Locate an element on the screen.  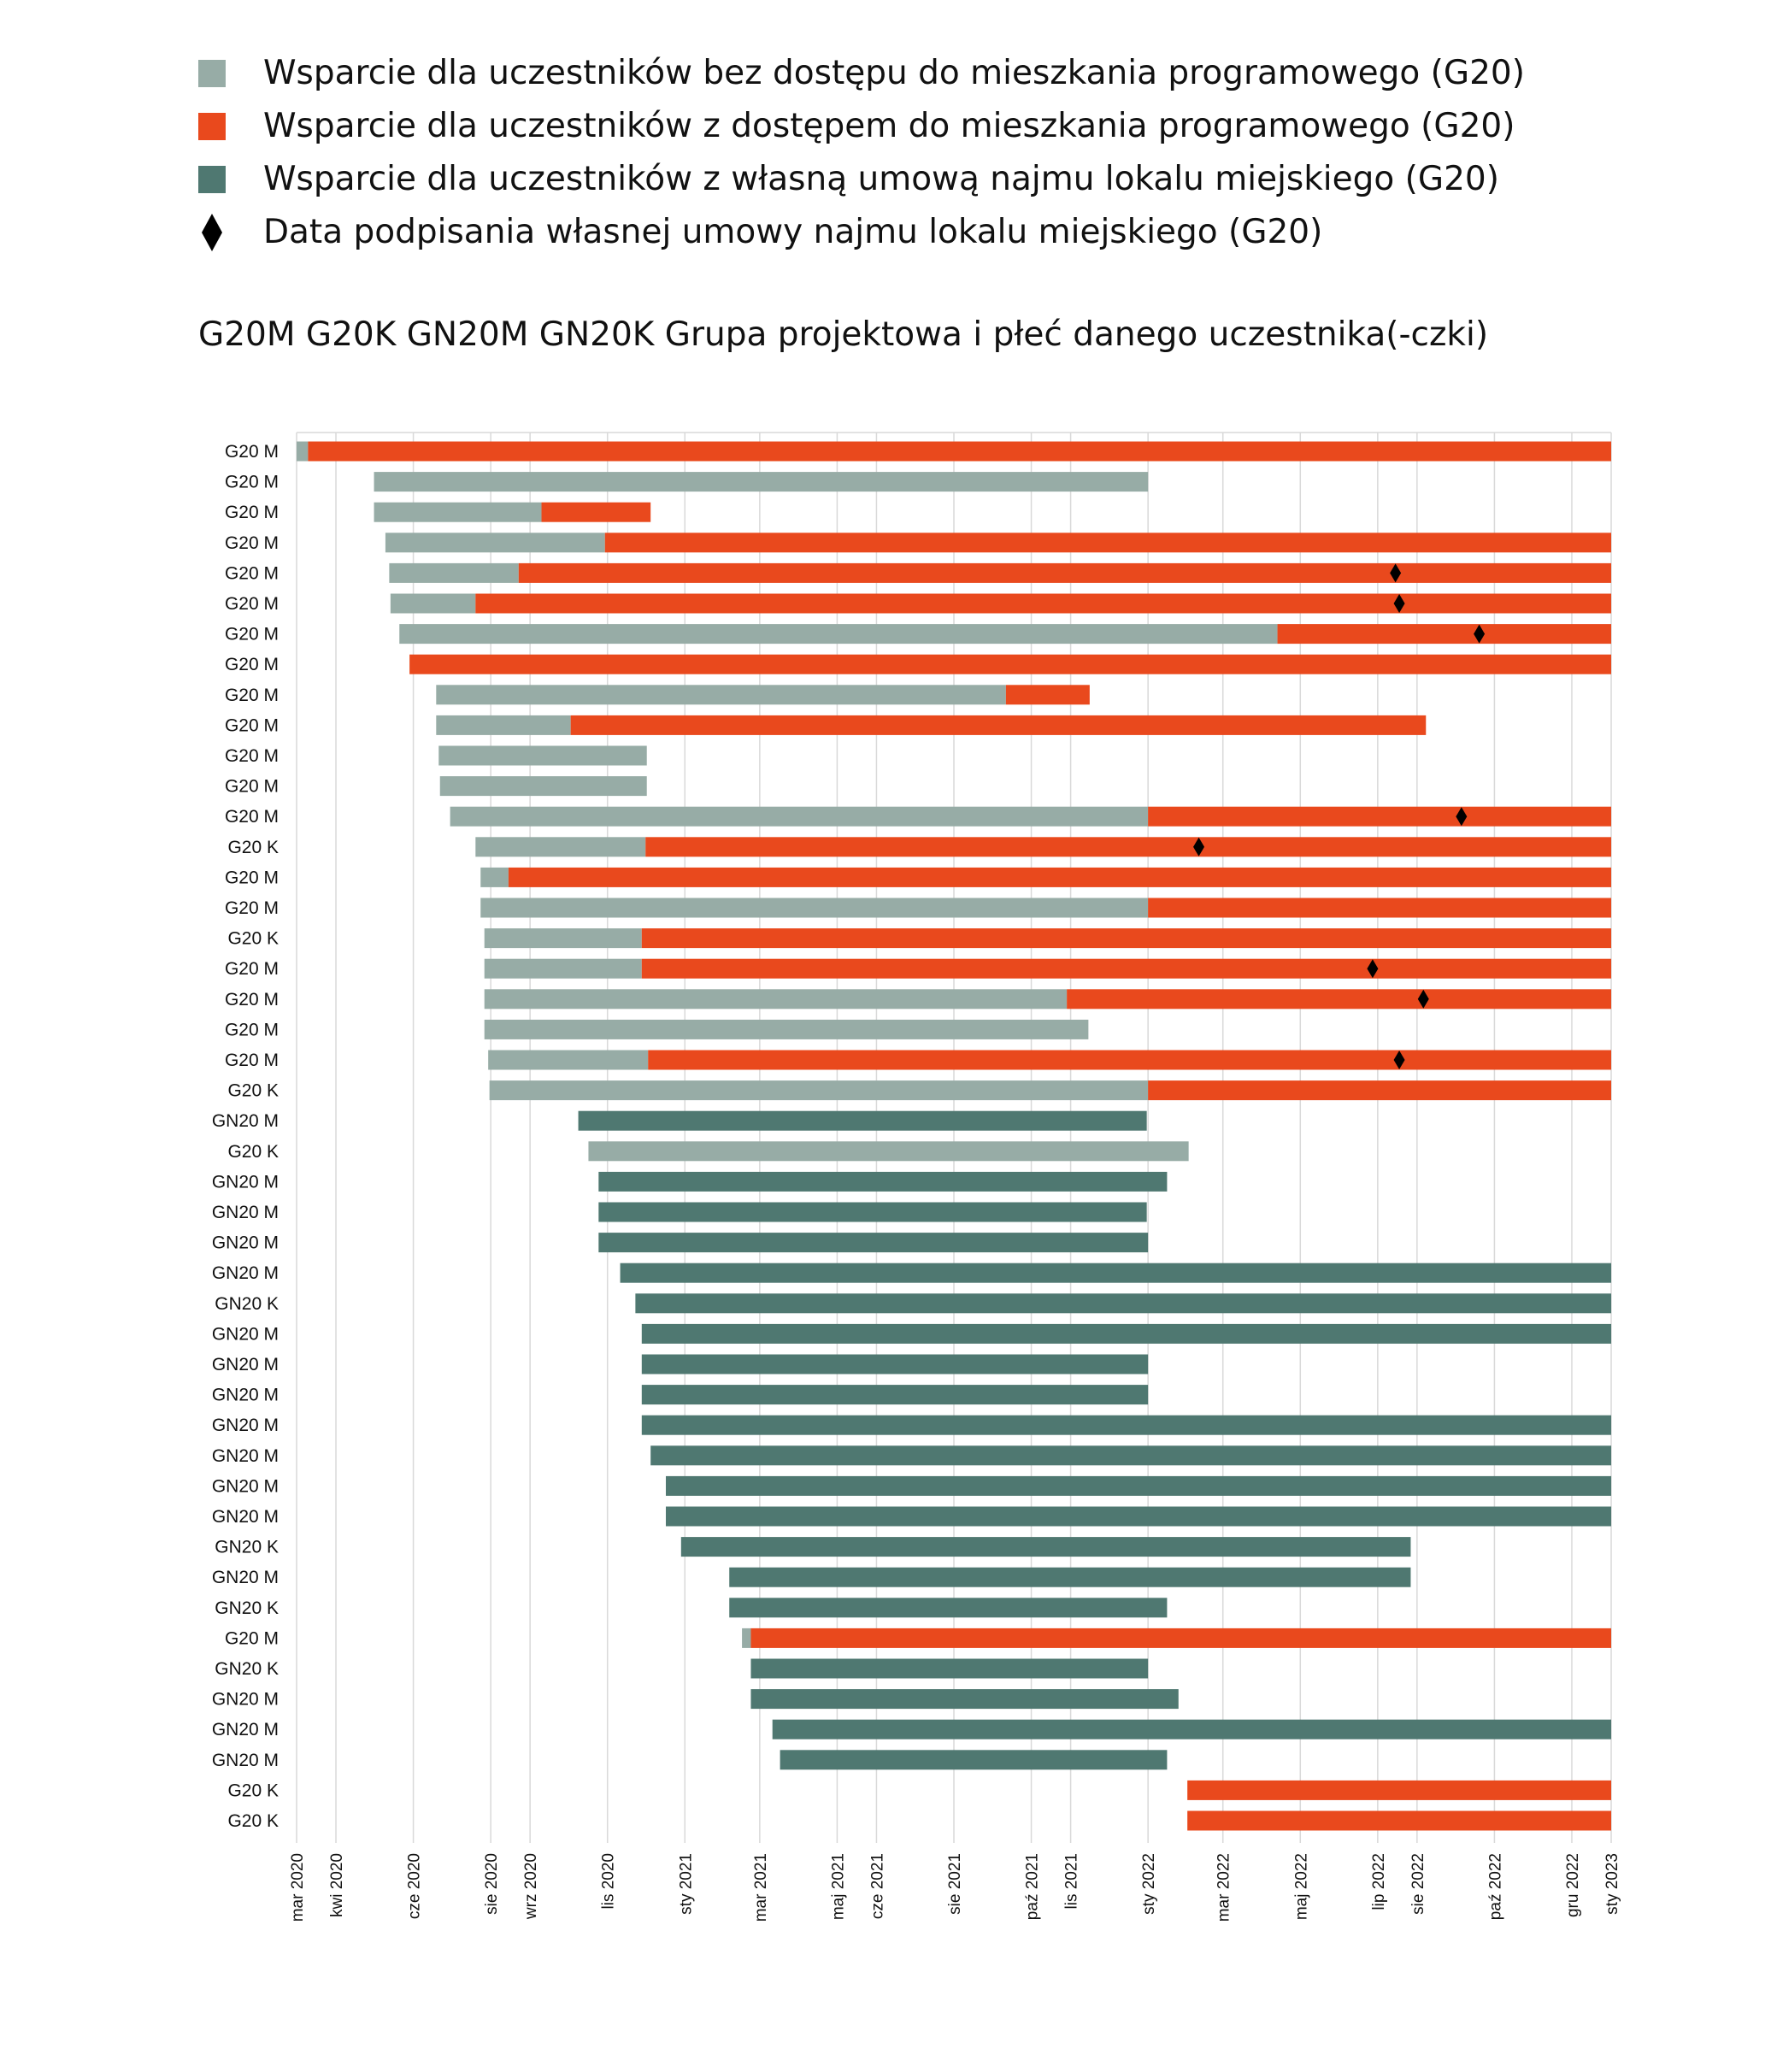
lease-markers is located at coordinates (1339, 816).